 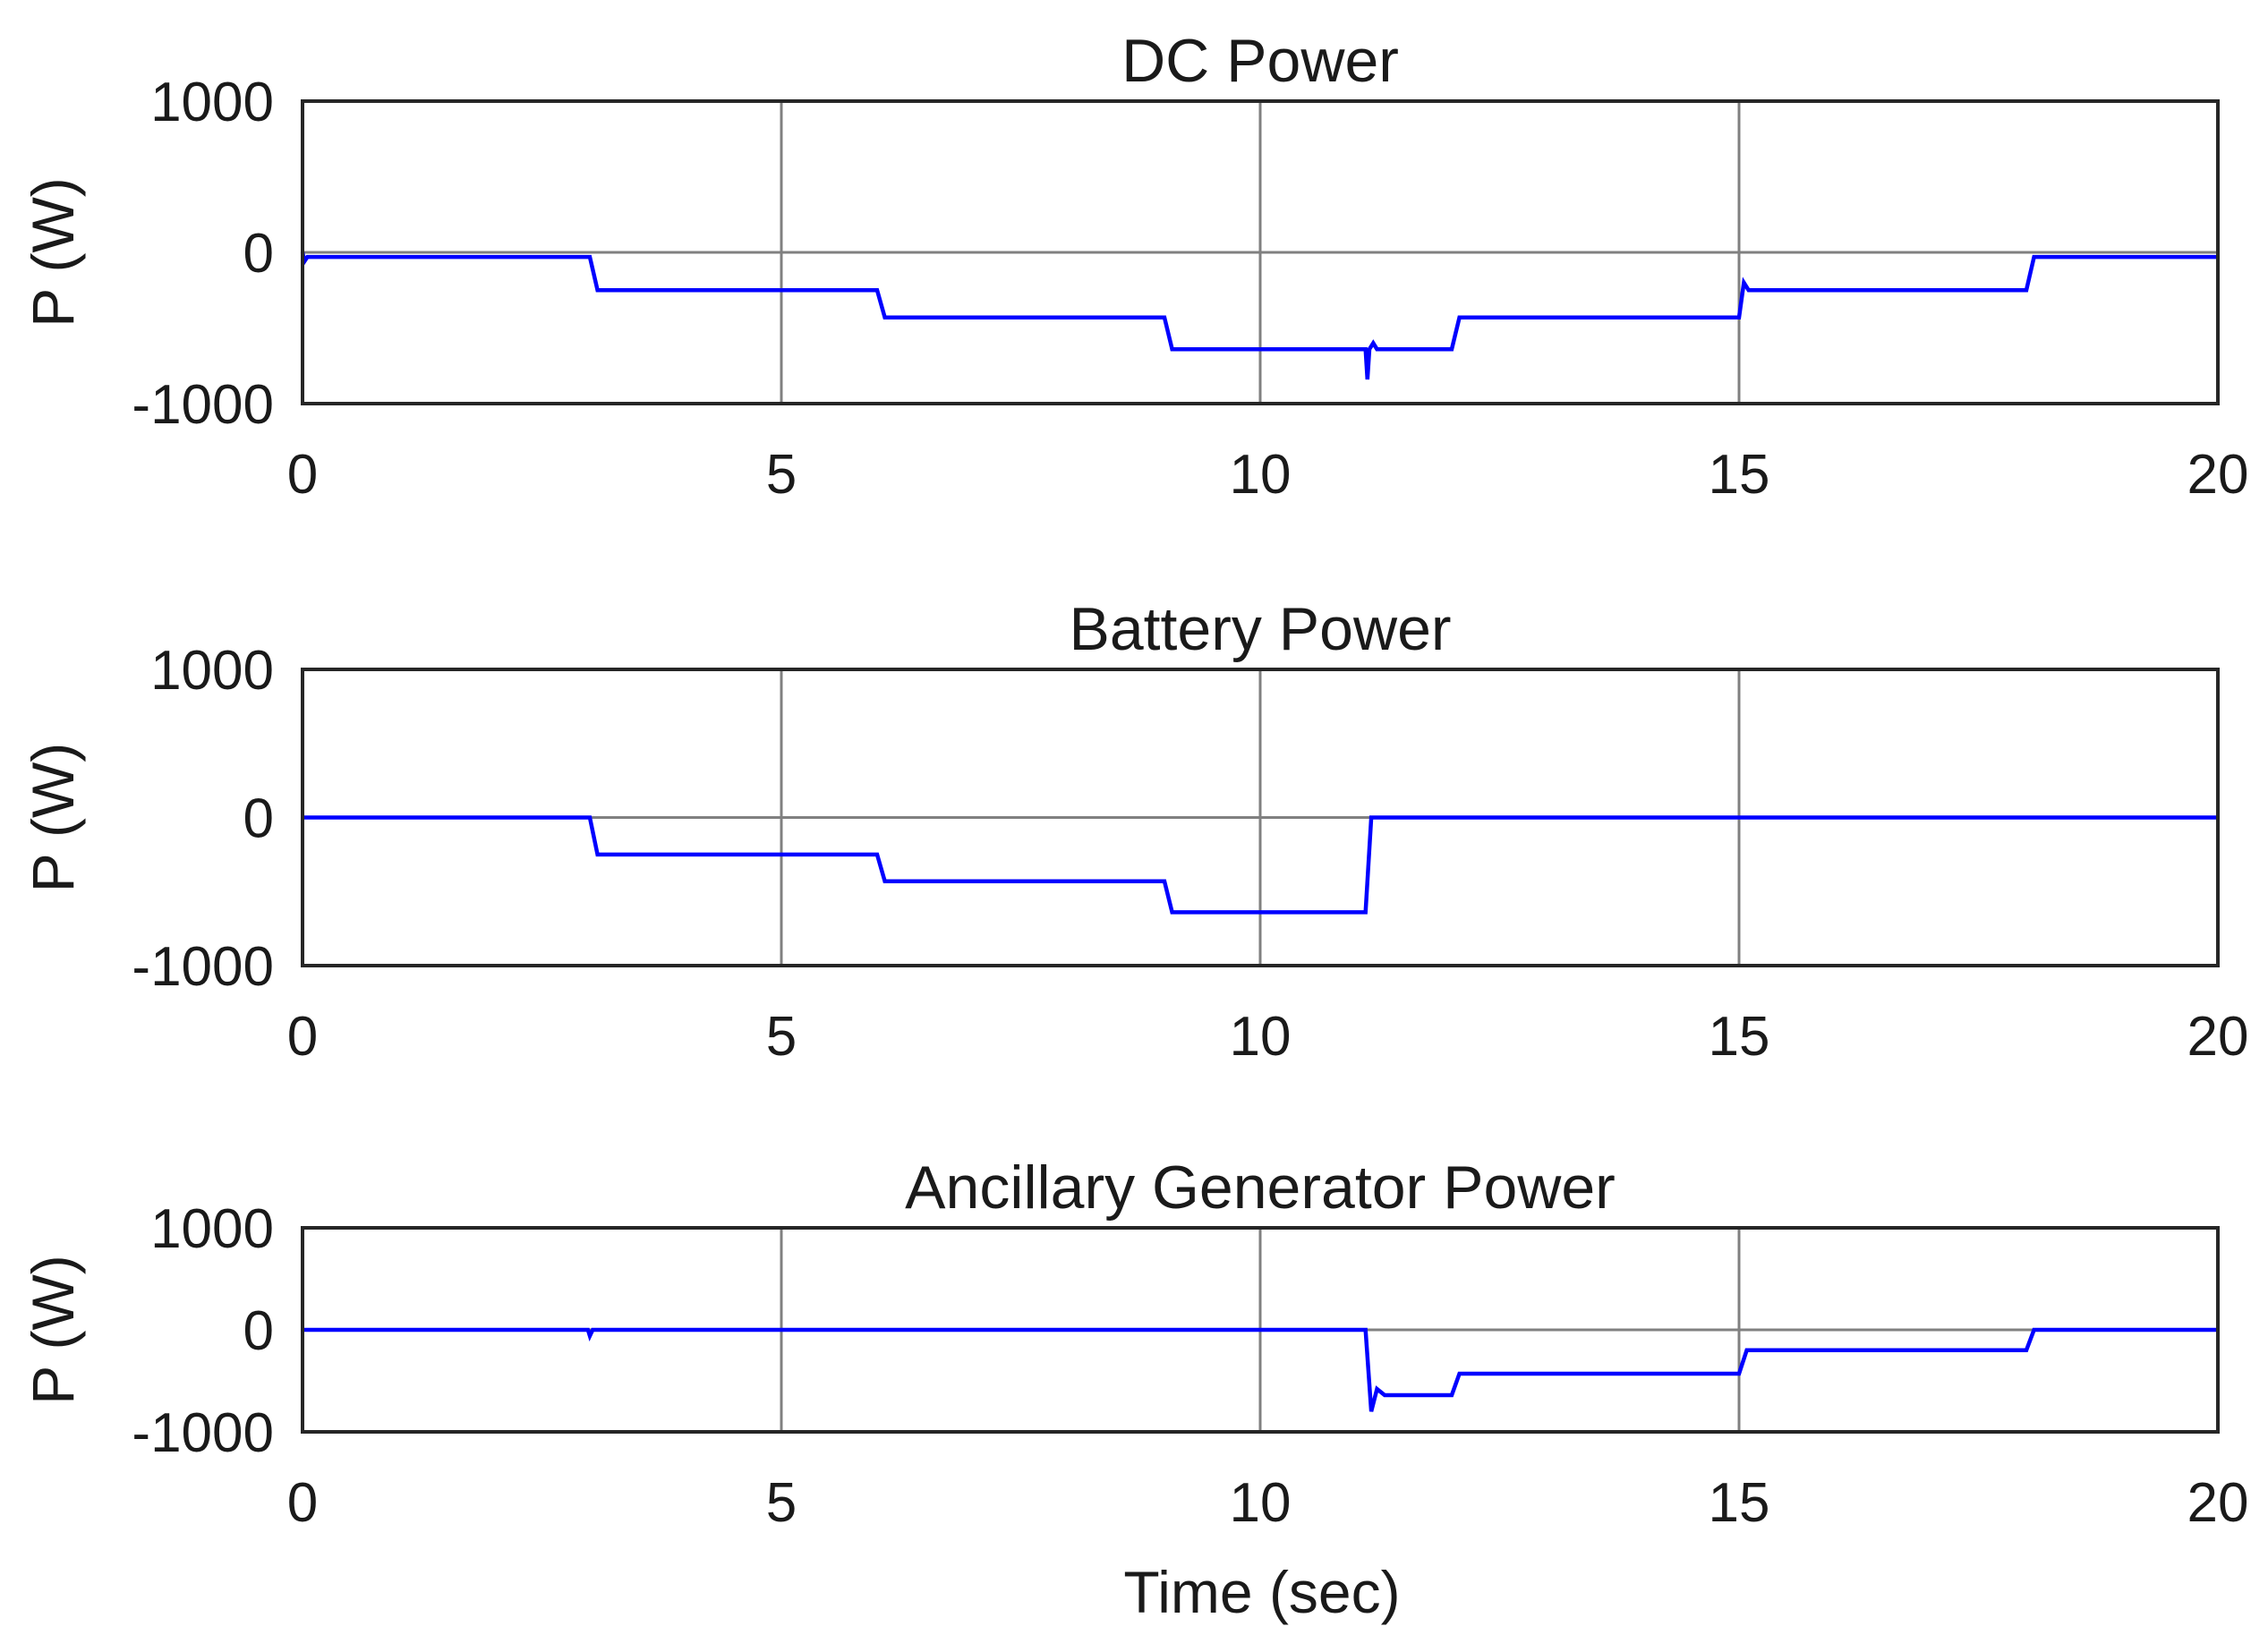 What do you see at coordinates (1261, 1592) in the screenshot?
I see `x-axis-label: Time (sec)` at bounding box center [1261, 1592].